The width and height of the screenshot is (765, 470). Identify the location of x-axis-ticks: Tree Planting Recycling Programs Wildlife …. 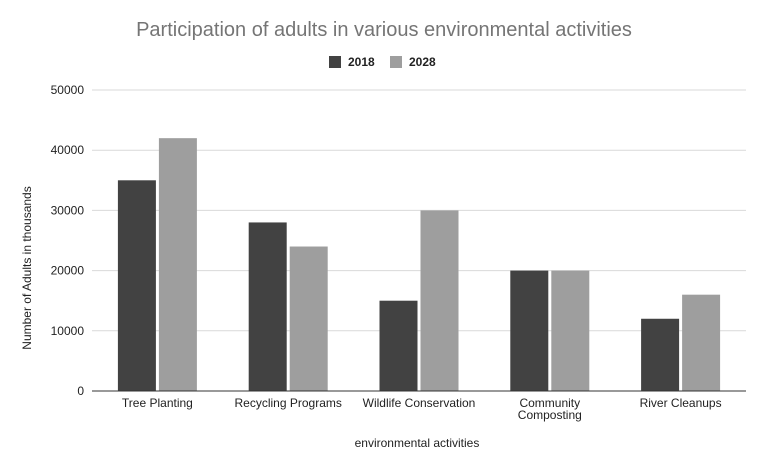
(422, 409).